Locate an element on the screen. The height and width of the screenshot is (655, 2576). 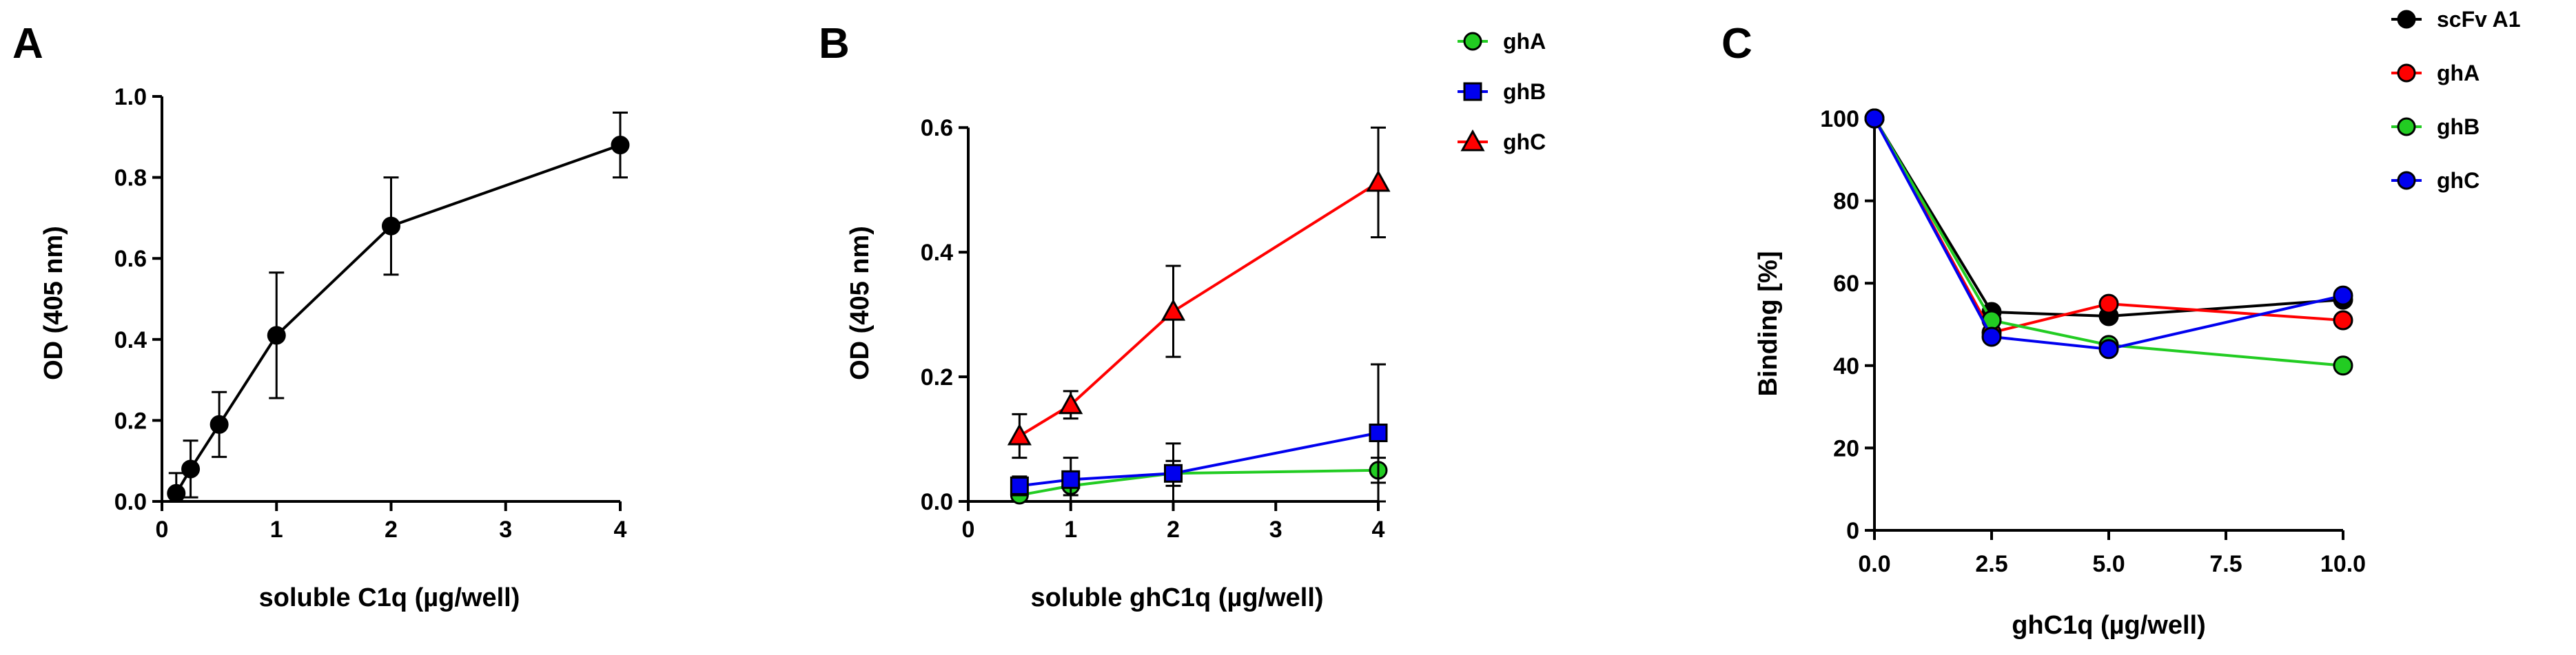
panel-a-series-c1q is located at coordinates (398, 308).